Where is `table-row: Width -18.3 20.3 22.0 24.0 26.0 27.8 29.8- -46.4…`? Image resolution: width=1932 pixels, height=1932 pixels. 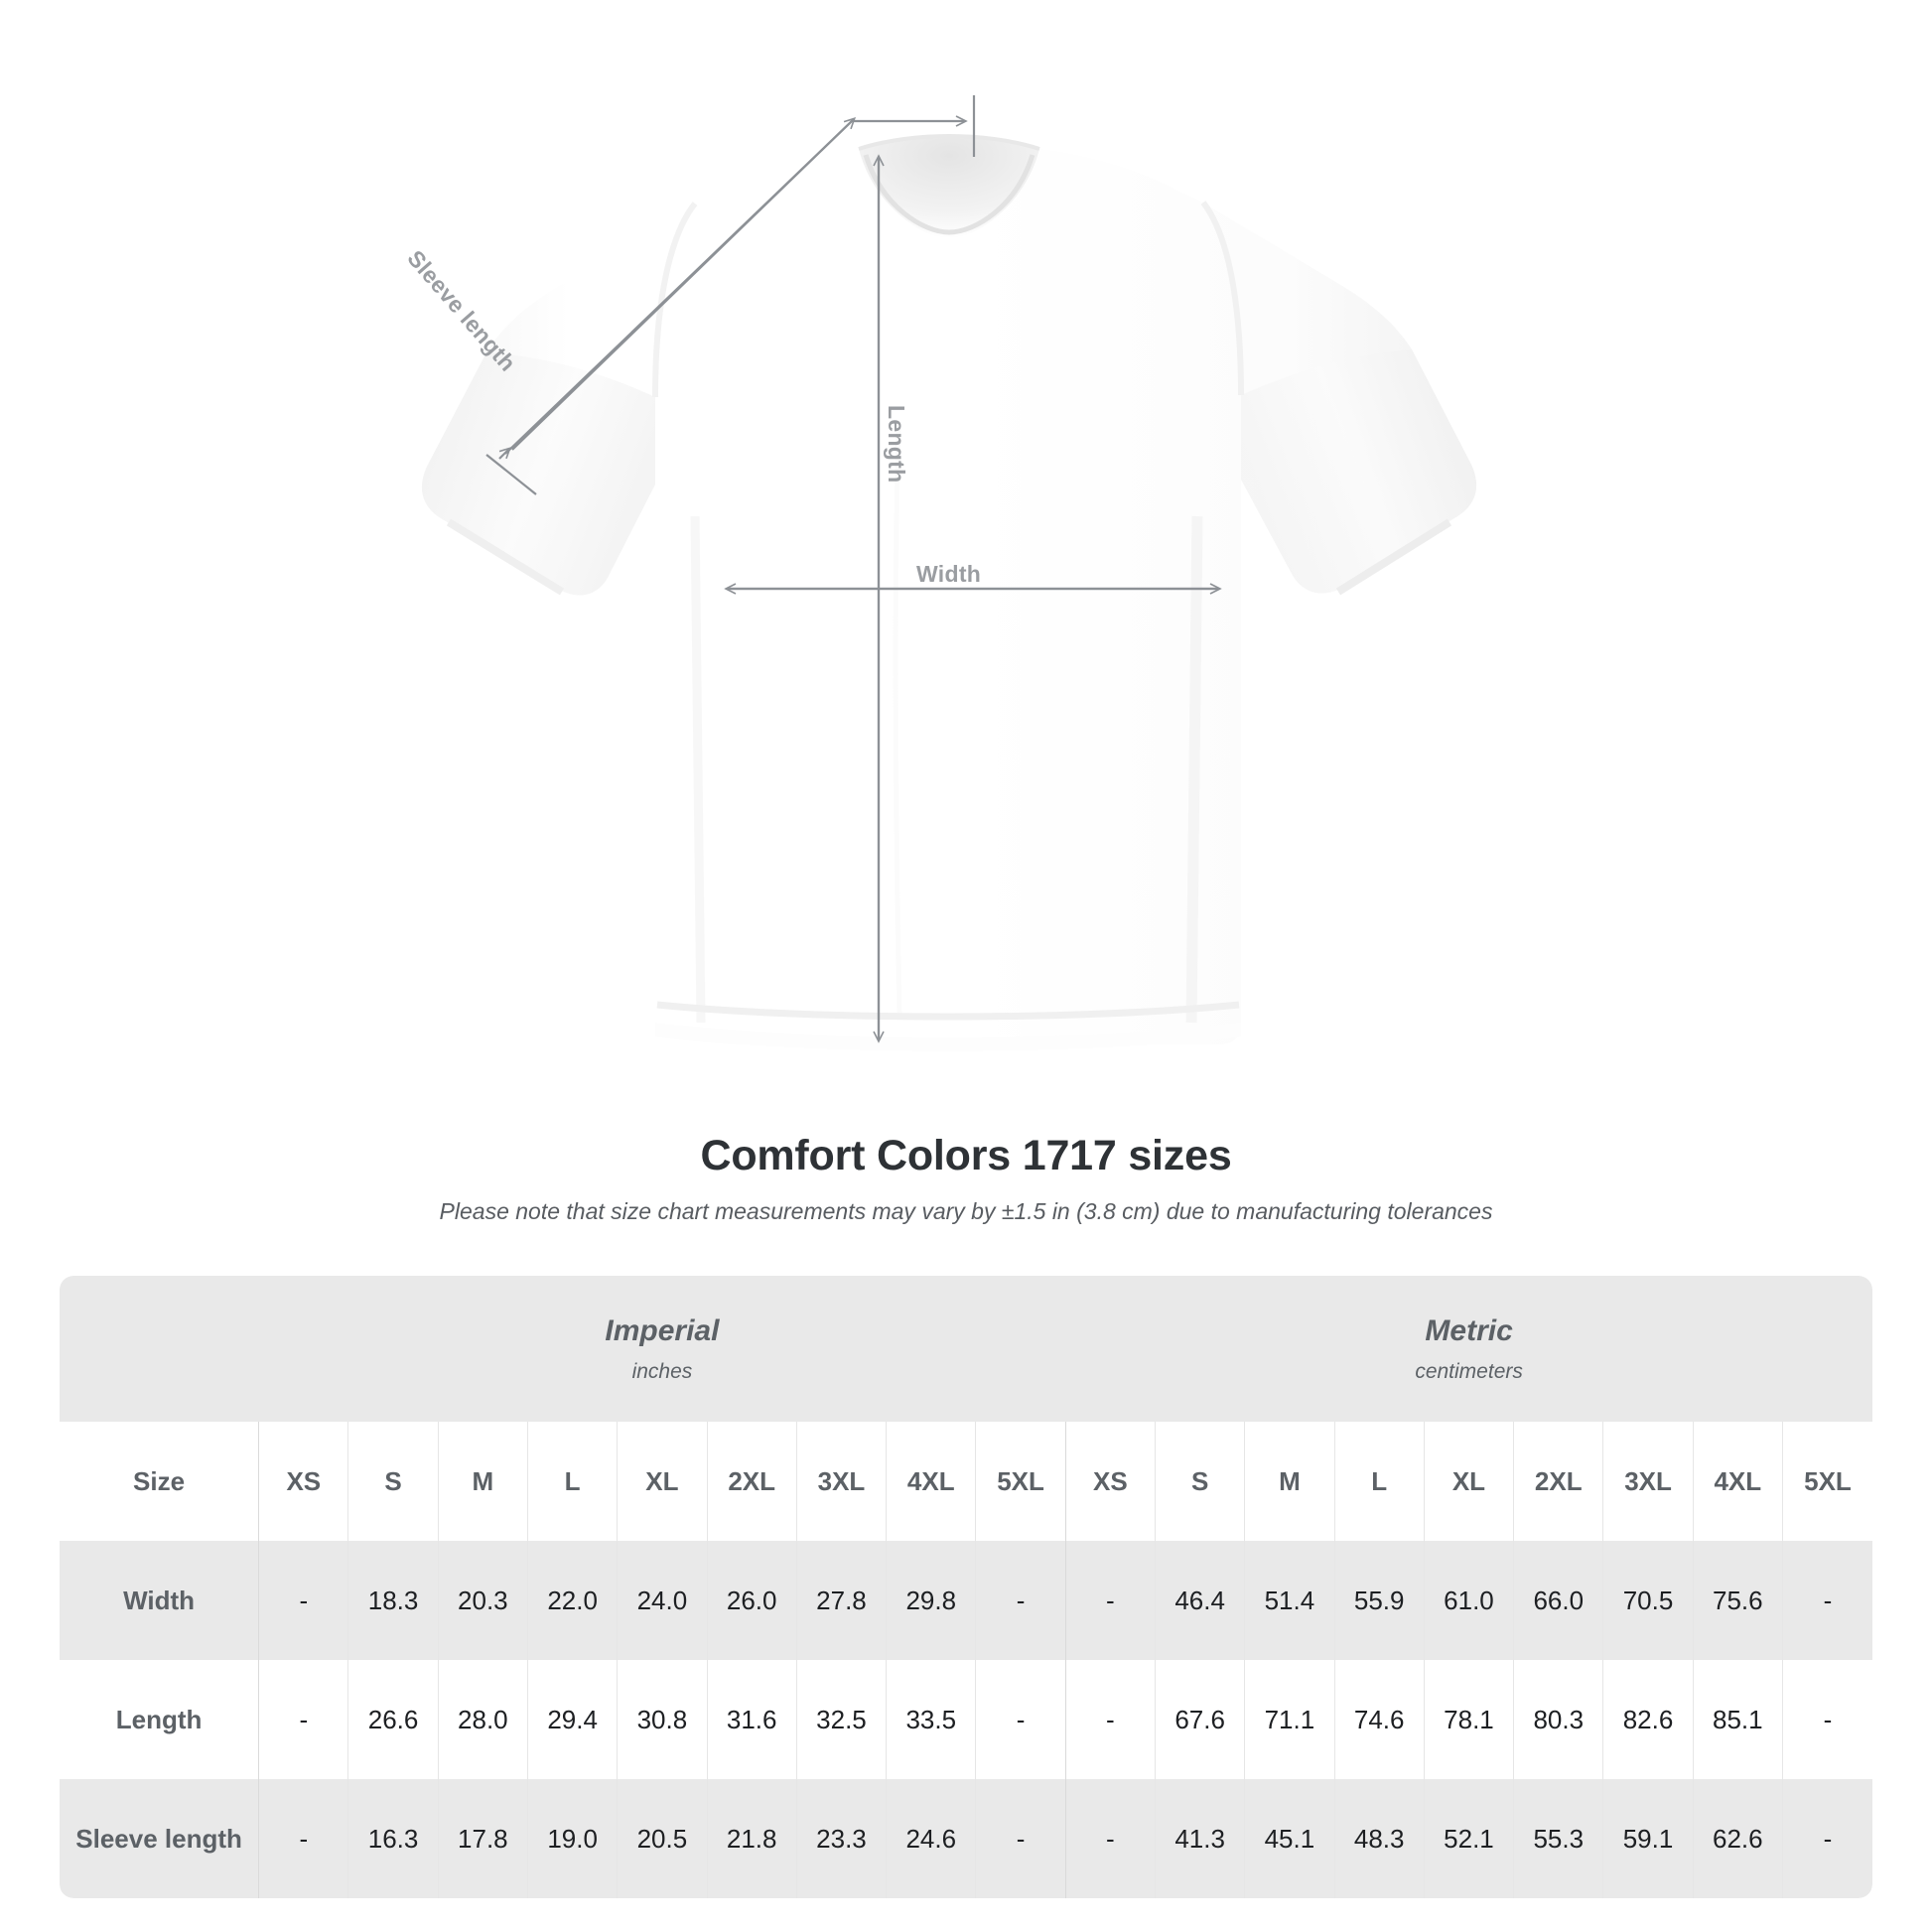
table-row: Width -18.3 20.3 22.0 24.0 26.0 27.8 29.8- -46.4… is located at coordinates (966, 1600).